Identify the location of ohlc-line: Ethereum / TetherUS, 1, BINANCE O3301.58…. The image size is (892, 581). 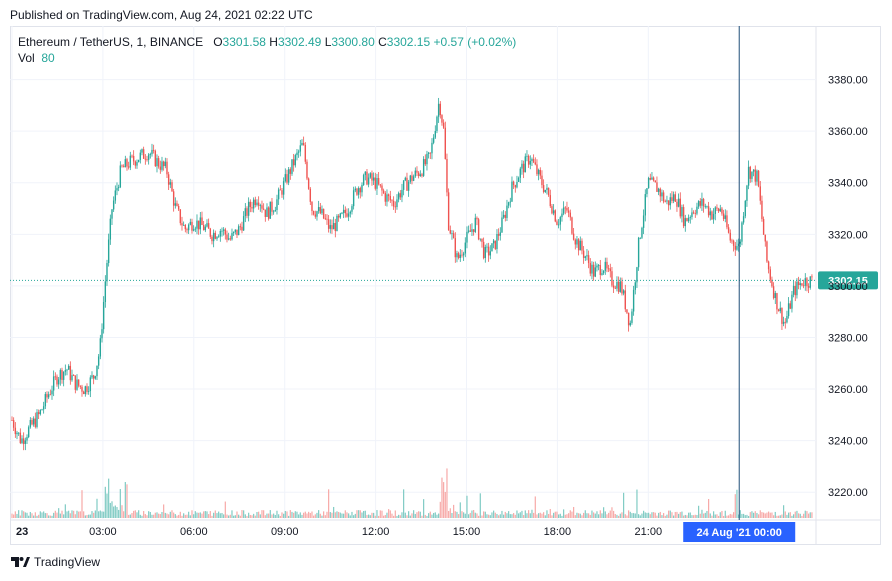
(267, 42).